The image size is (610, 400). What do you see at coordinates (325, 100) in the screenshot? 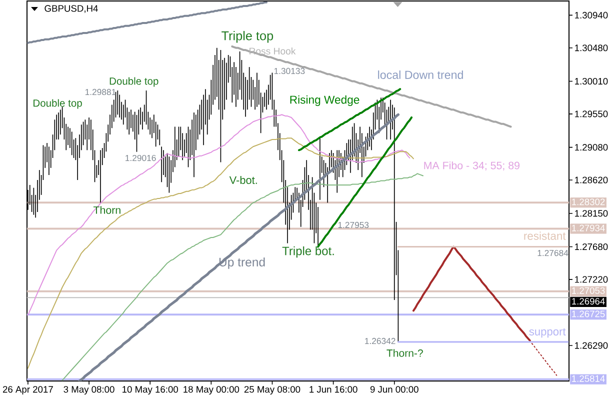
I see `series-label: Rising Wedge` at bounding box center [325, 100].